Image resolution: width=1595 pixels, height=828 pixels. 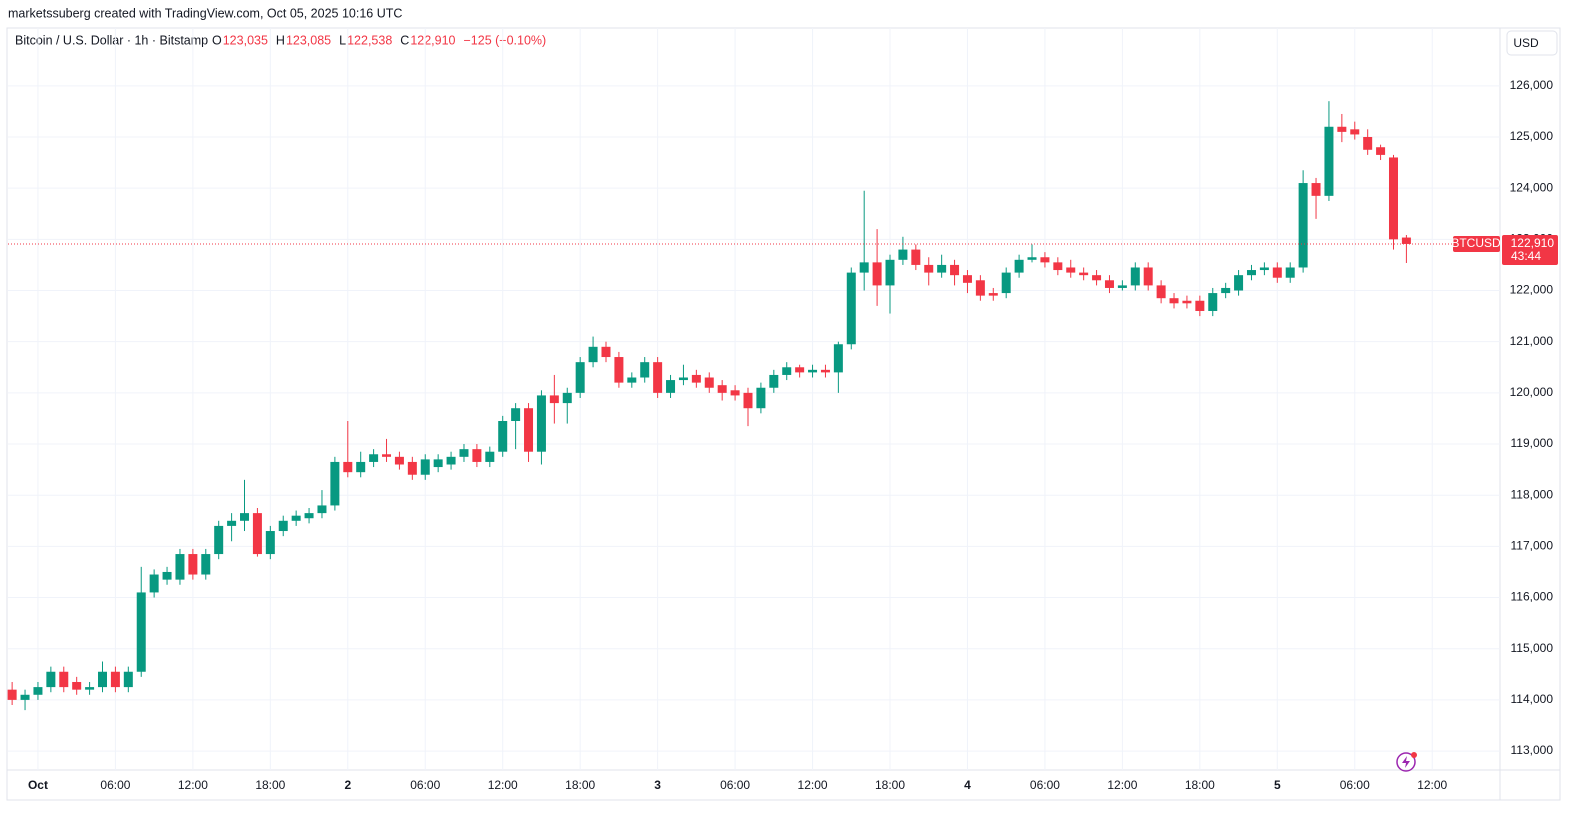 I want to click on symbol-tag-bg, so click(x=1476, y=243).